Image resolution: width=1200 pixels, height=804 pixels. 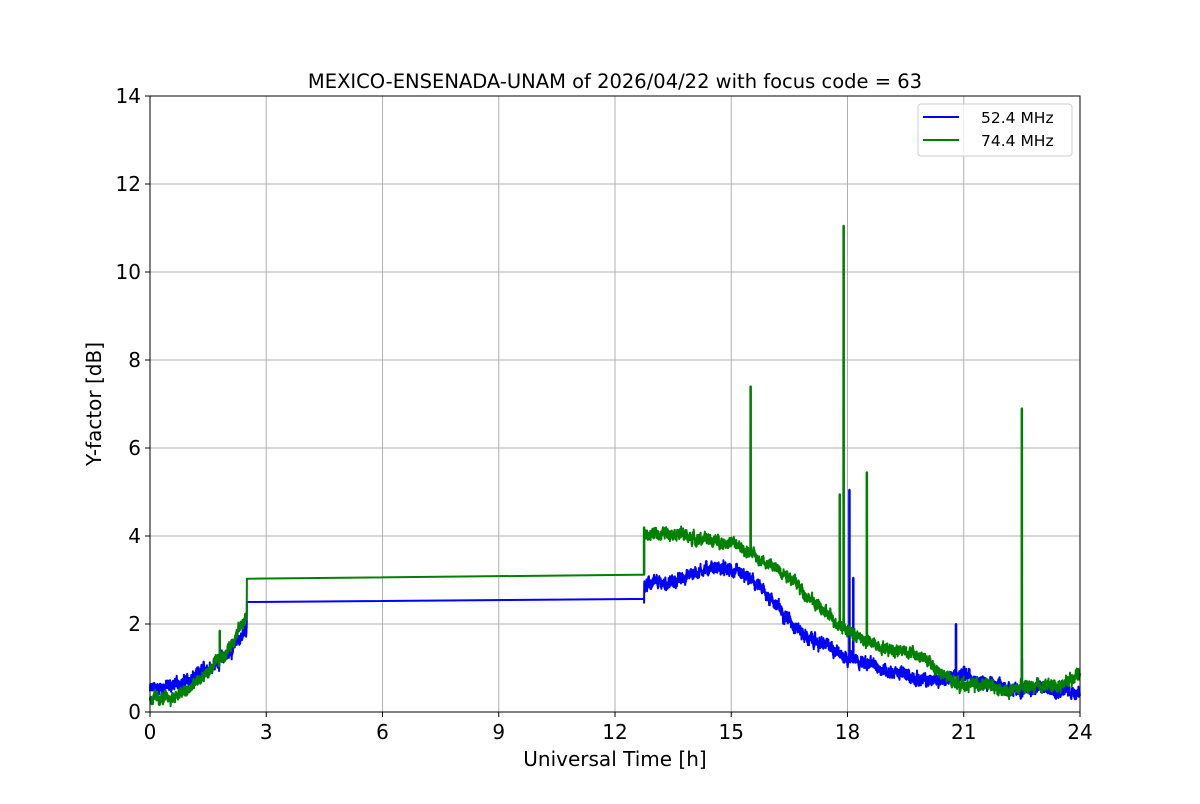 What do you see at coordinates (150, 732) in the screenshot?
I see `x-tick-label: 0` at bounding box center [150, 732].